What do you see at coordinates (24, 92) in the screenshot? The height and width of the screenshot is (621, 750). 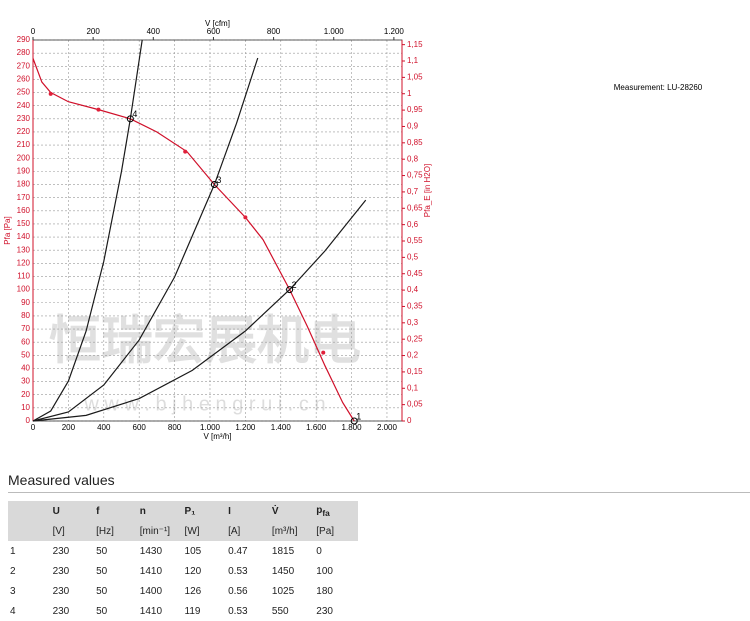 I see `y-tick-label: 250` at bounding box center [24, 92].